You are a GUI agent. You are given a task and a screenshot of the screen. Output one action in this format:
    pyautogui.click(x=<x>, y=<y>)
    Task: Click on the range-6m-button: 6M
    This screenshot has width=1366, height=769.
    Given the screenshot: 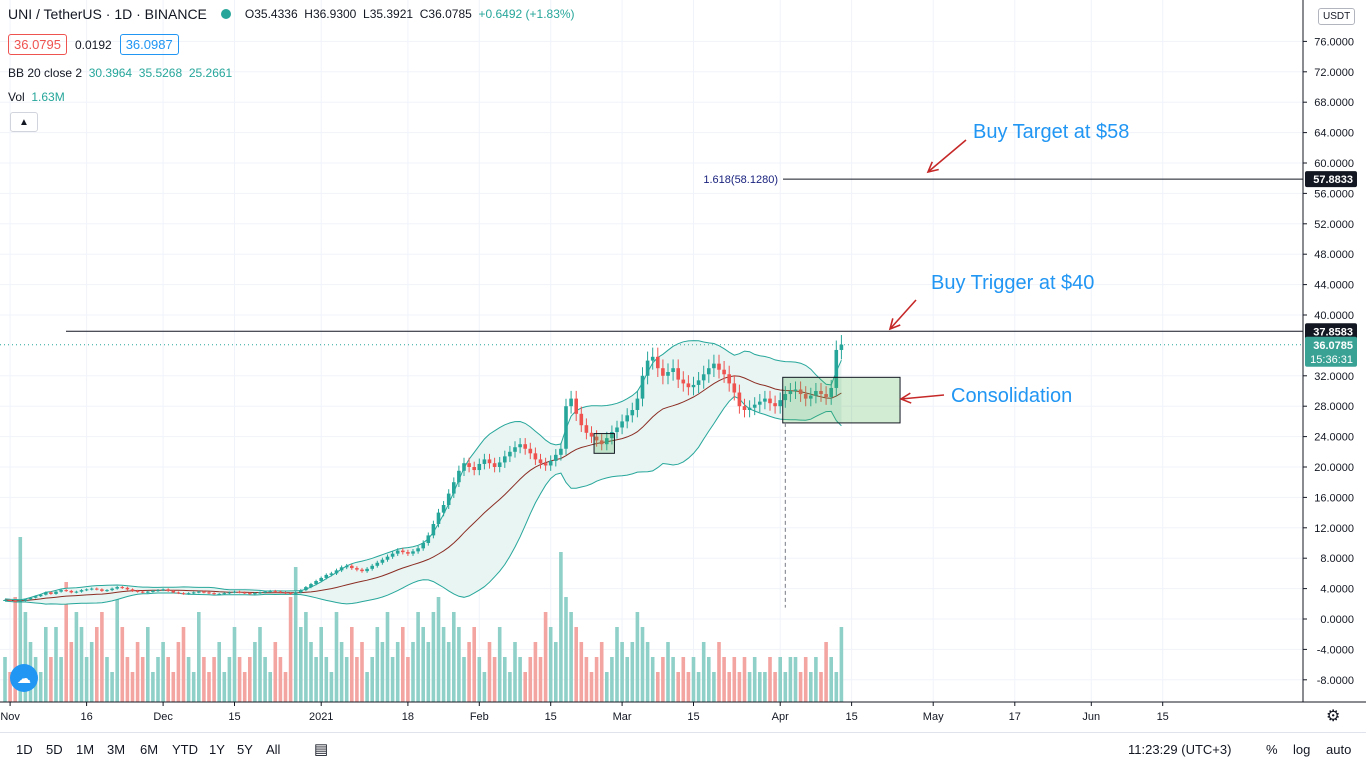 What is the action you would take?
    pyautogui.click(x=149, y=749)
    